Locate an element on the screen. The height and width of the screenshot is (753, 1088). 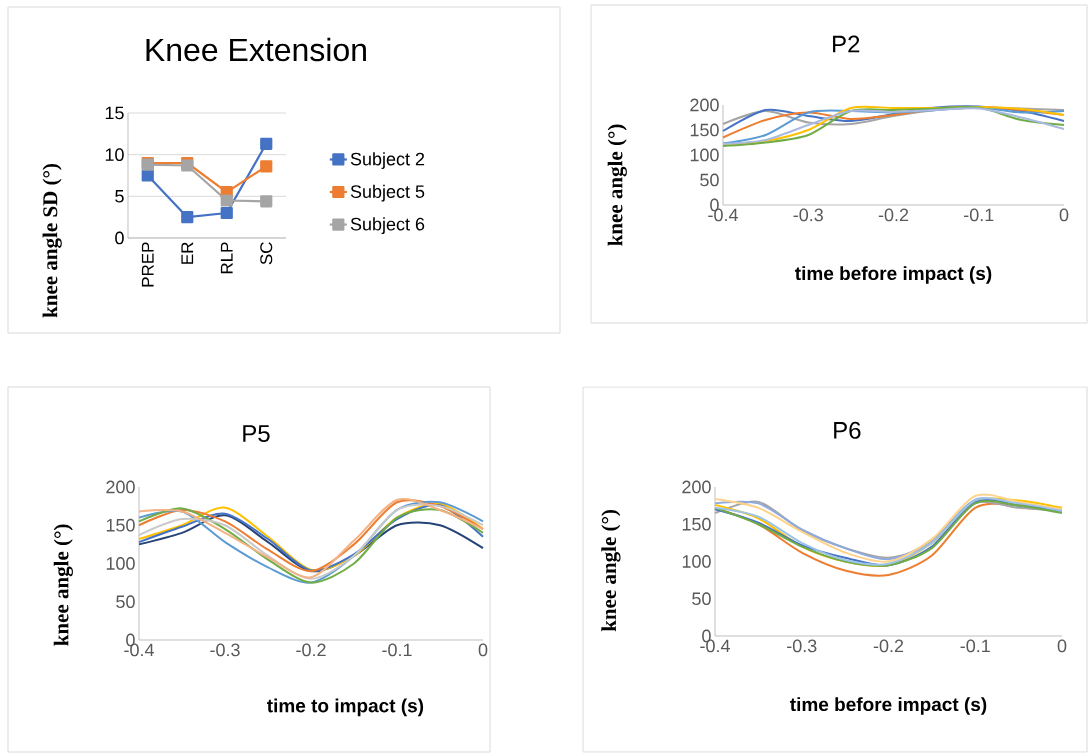
chart-title: Knee Extension is located at coordinates (256, 49).